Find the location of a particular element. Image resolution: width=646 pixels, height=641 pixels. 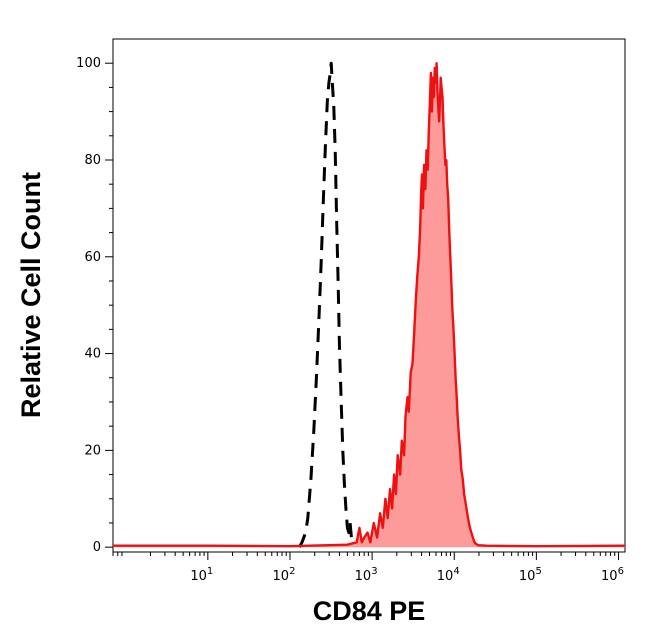

x-tick-label: 10² is located at coordinates (284, 575).